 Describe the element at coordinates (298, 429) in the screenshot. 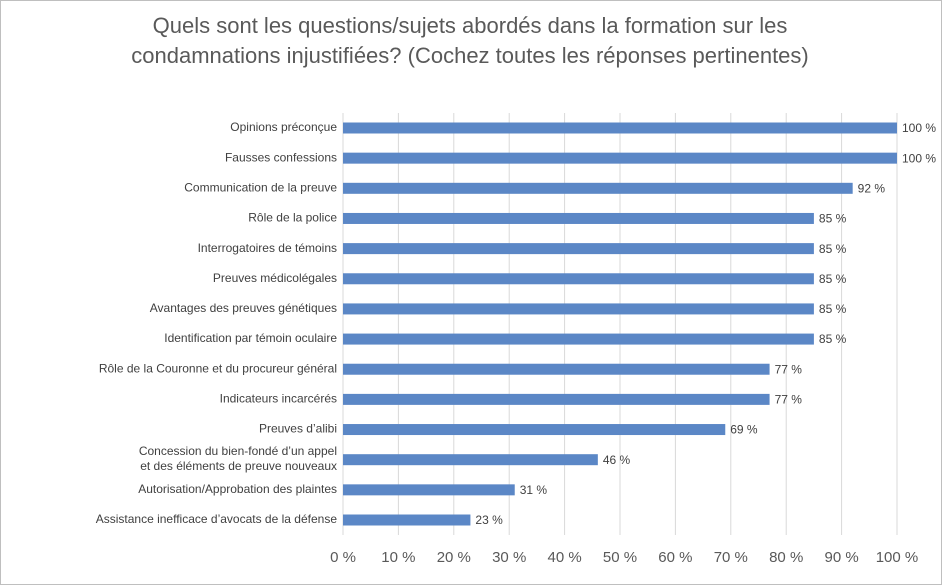

I see `y-tick-label: Preuves d’alibi` at that location.